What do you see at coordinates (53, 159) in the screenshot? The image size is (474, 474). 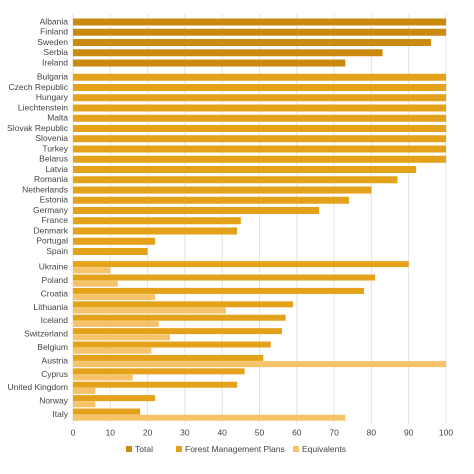 I see `y-tick-label: Belarus` at bounding box center [53, 159].